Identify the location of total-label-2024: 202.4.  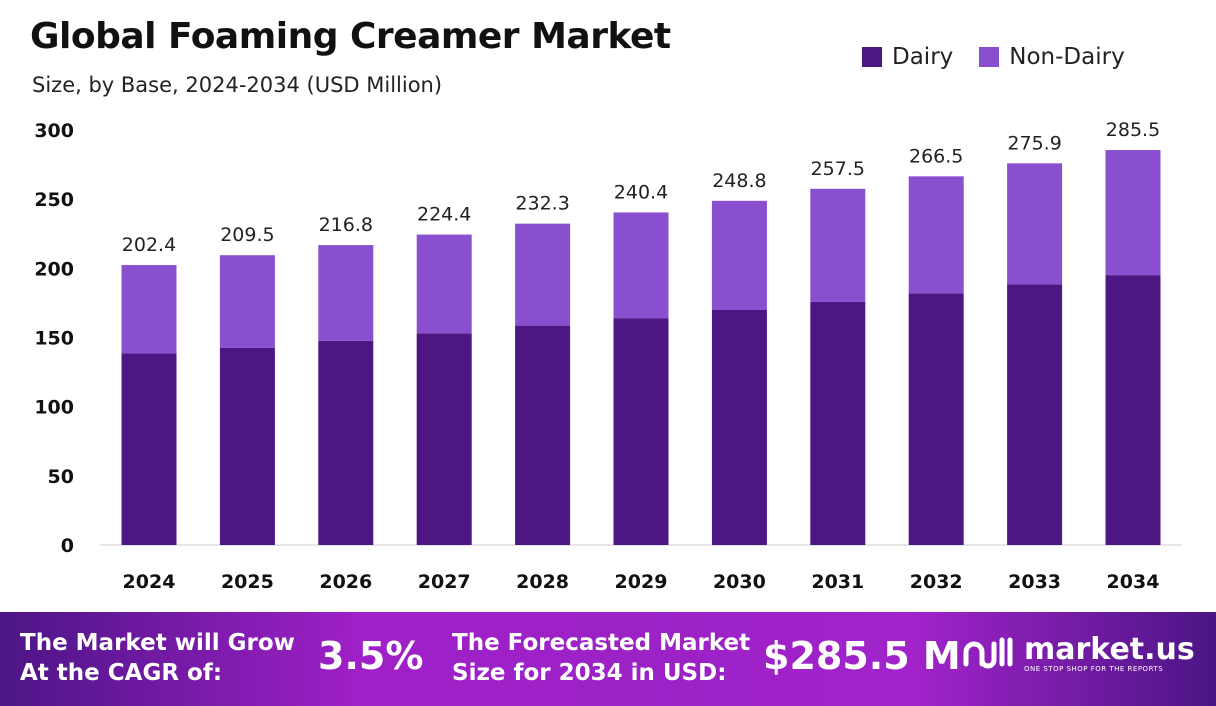
(149, 245).